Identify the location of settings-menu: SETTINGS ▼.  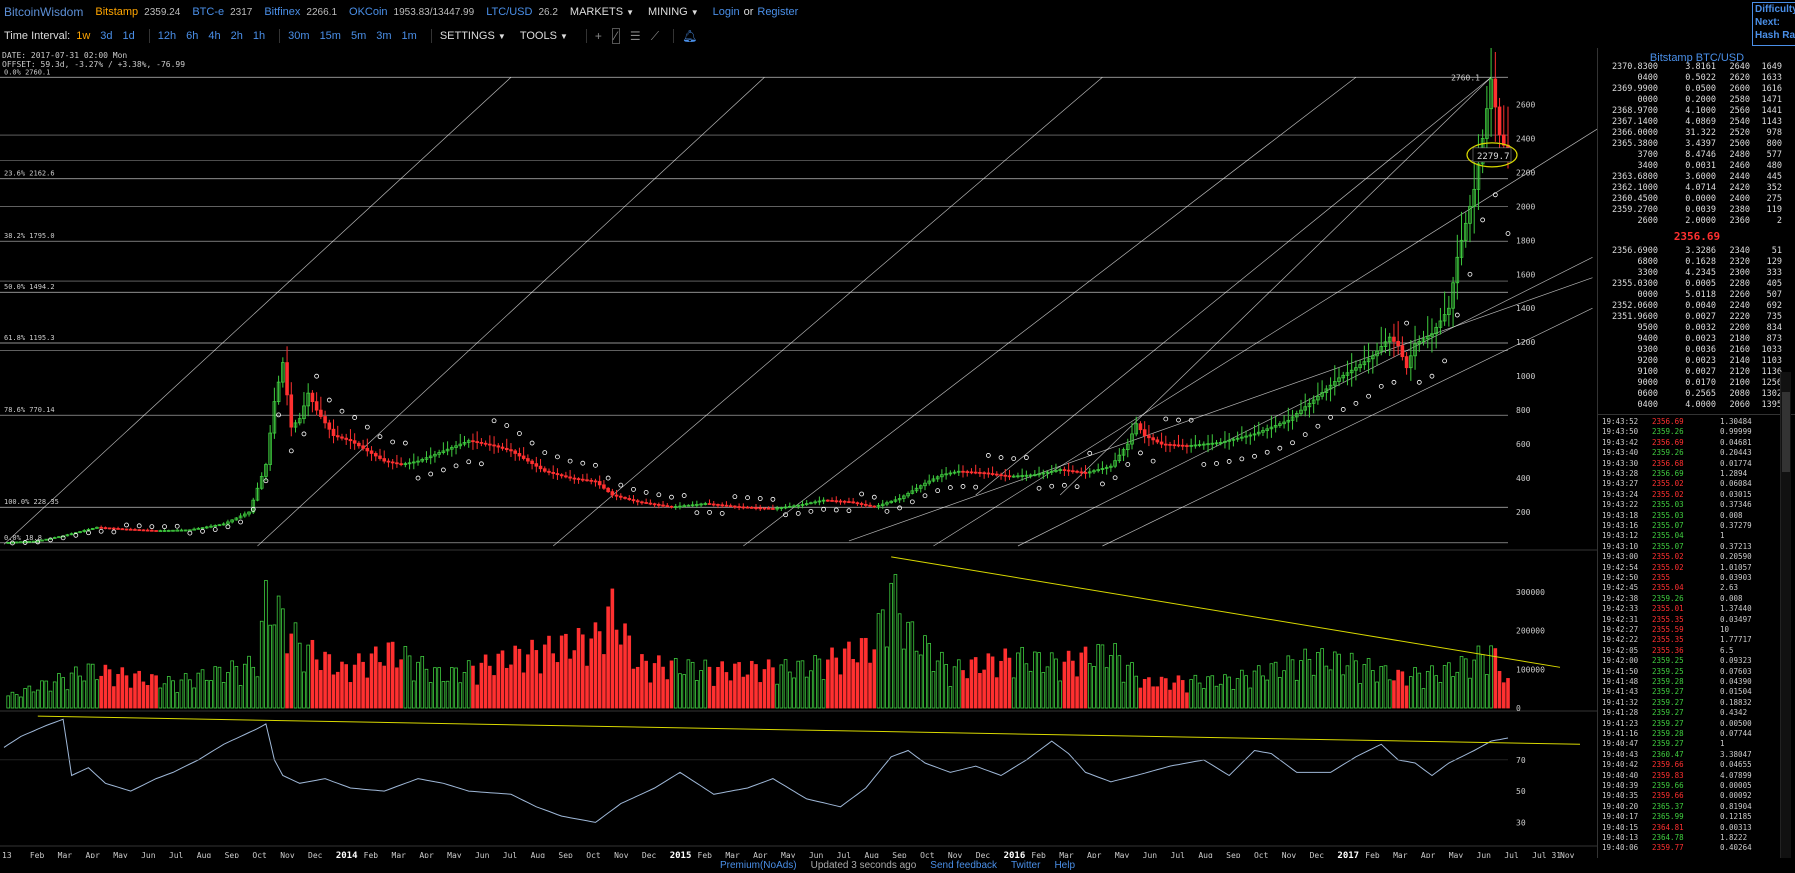
(472, 36).